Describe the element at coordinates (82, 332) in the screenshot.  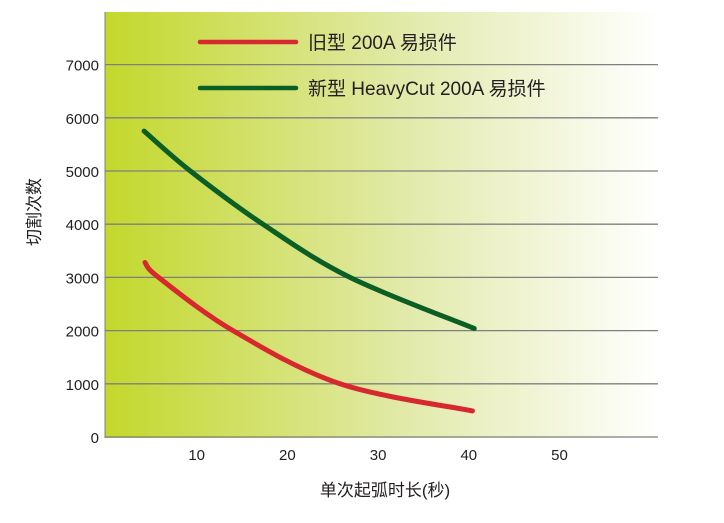
I see `y-tick-label: 2000` at that location.